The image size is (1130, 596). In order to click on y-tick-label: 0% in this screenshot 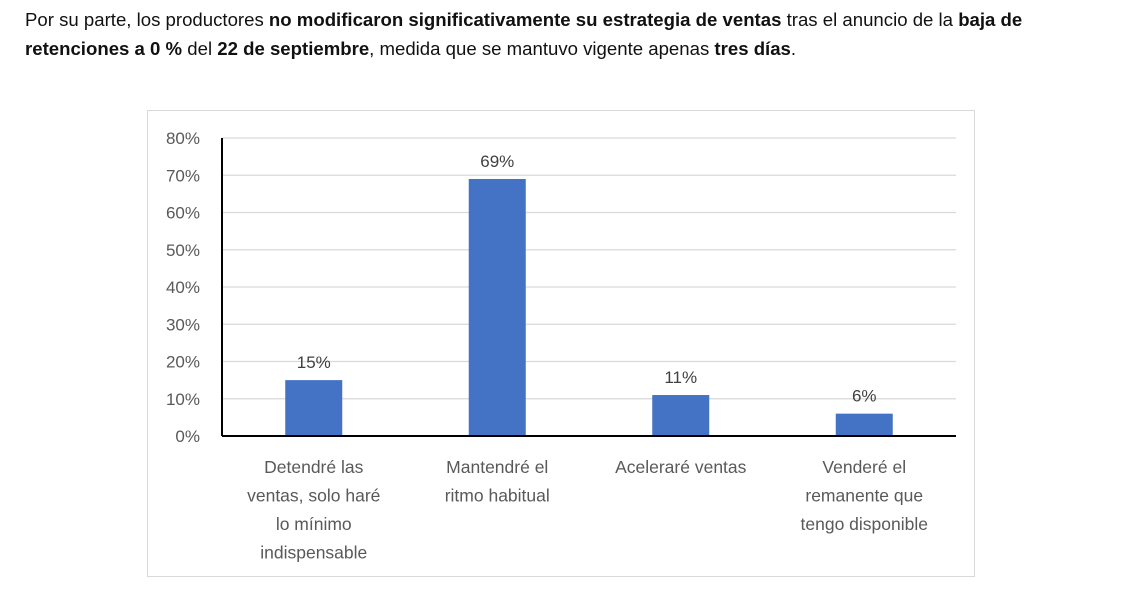, I will do `click(187, 436)`.